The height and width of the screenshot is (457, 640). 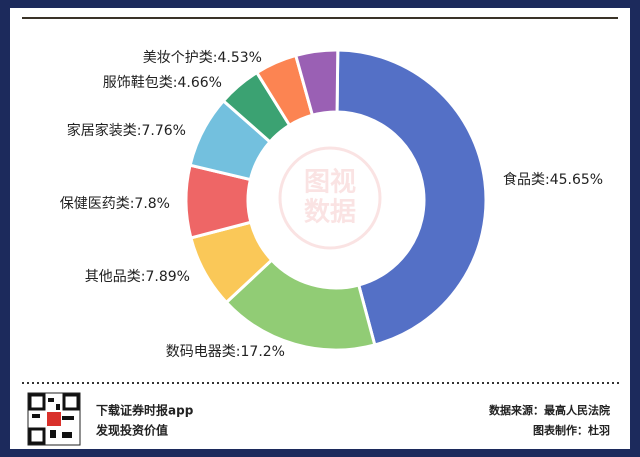 I want to click on qr-code, so click(x=54, y=419).